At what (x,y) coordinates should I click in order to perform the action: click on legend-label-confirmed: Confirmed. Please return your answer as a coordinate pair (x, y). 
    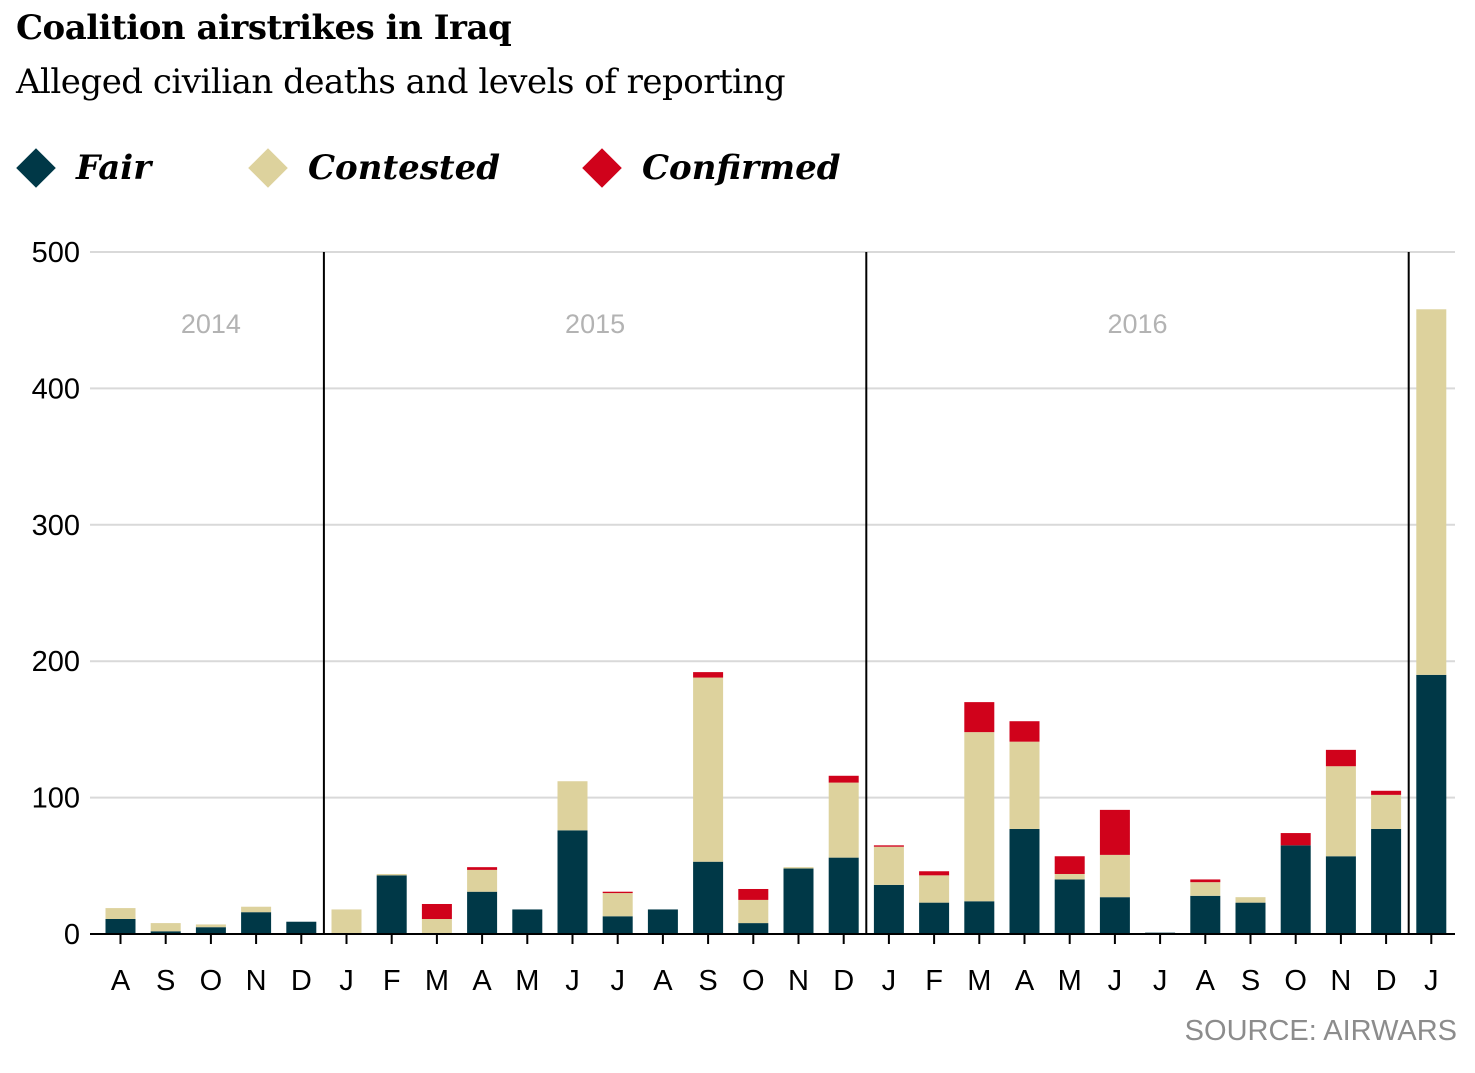
    Looking at the image, I should click on (741, 168).